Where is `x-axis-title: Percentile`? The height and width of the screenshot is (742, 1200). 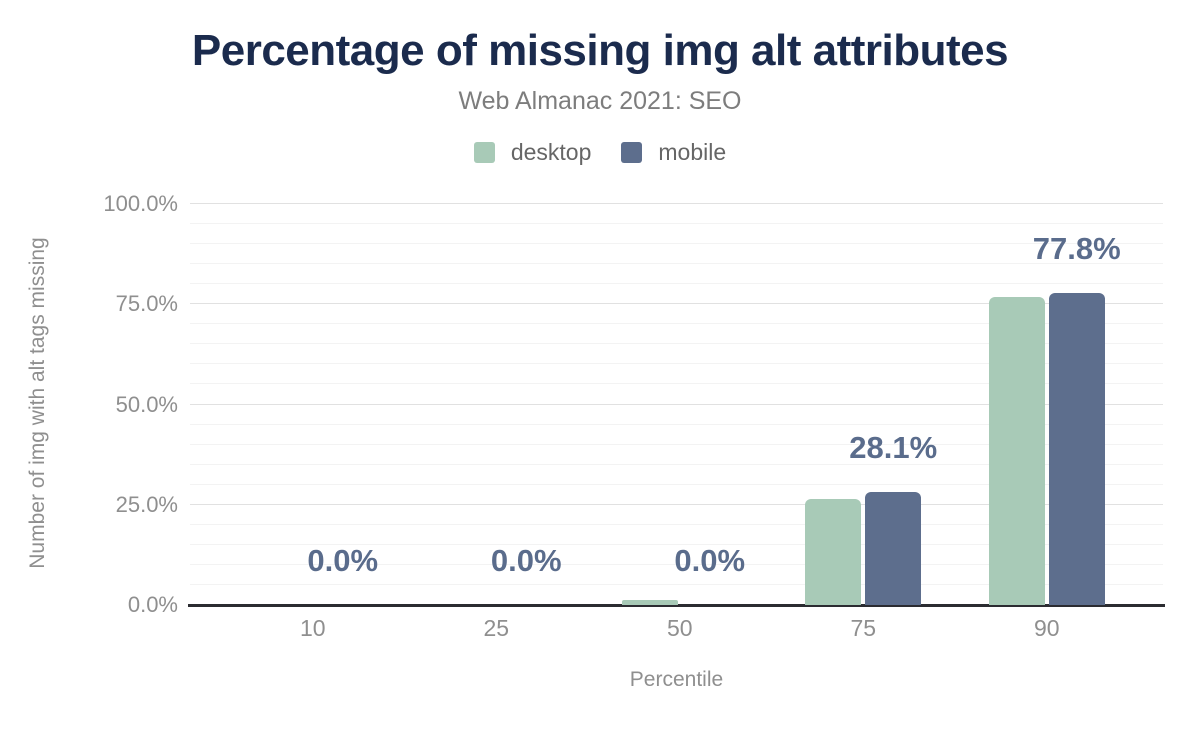 x-axis-title: Percentile is located at coordinates (676, 679).